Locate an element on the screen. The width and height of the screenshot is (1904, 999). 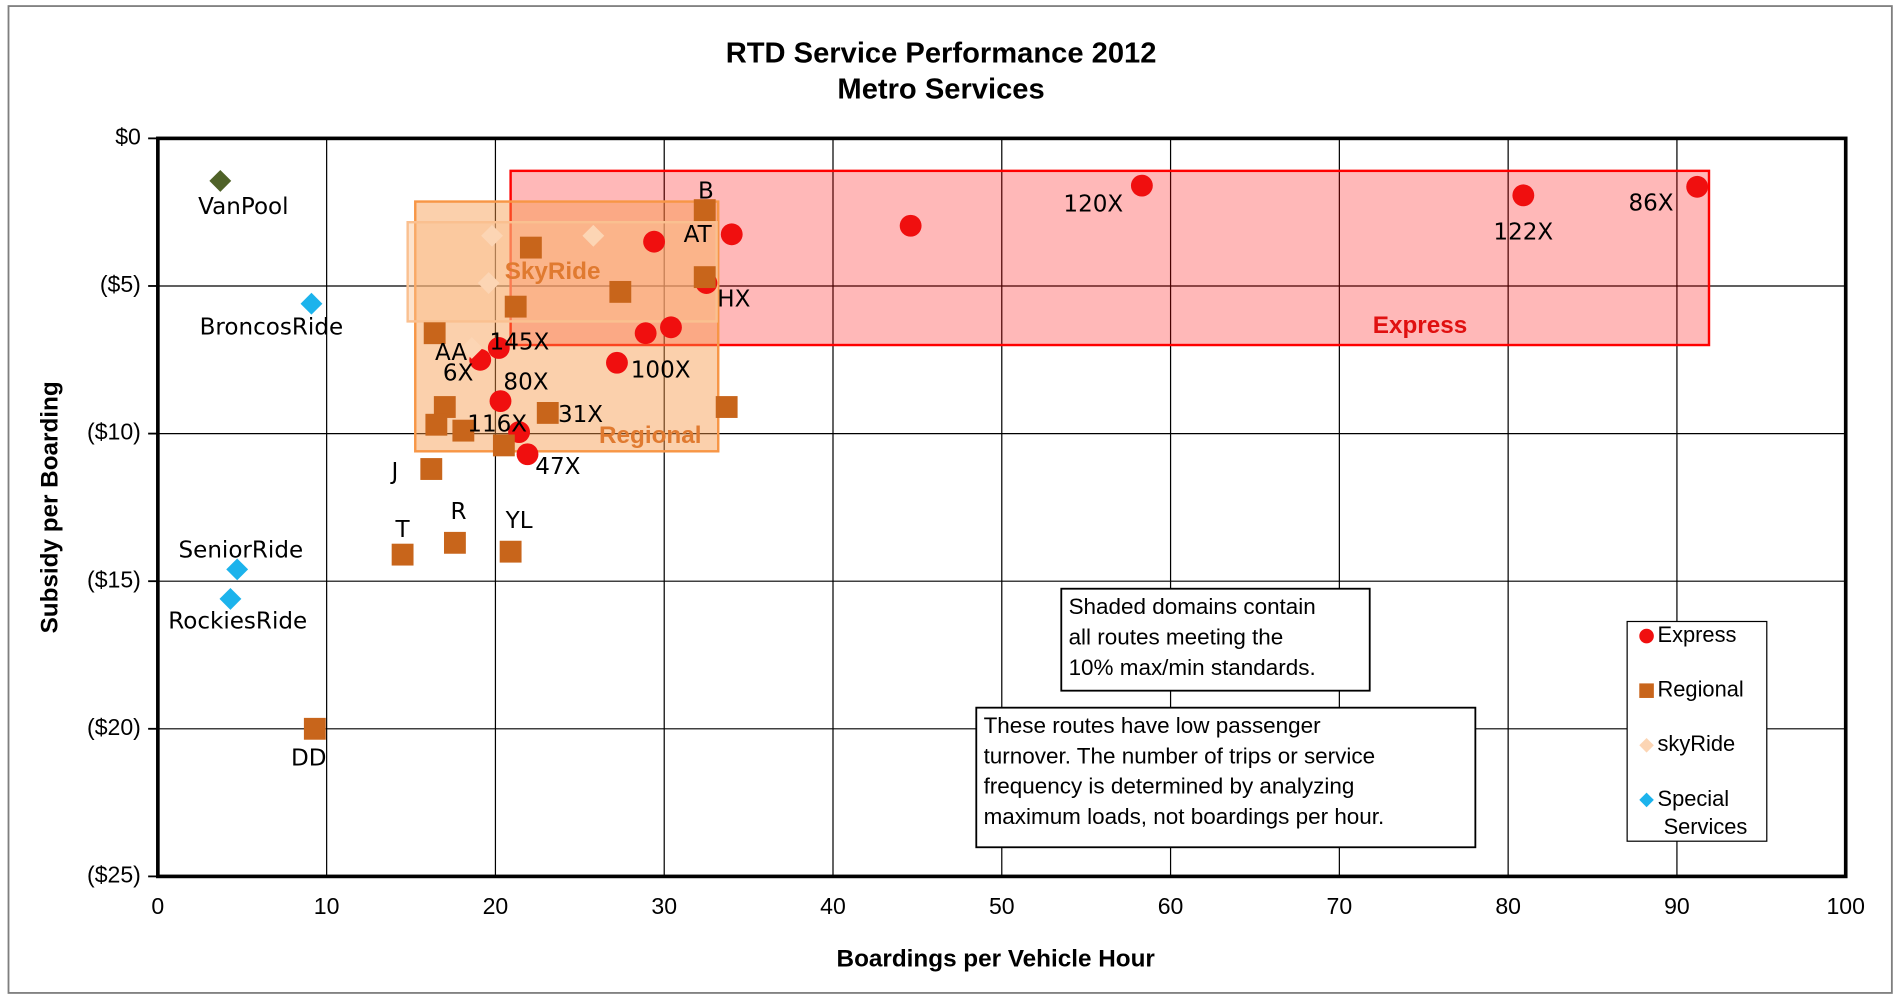
annotation-text: all routes meeting the is located at coordinates (1176, 636).